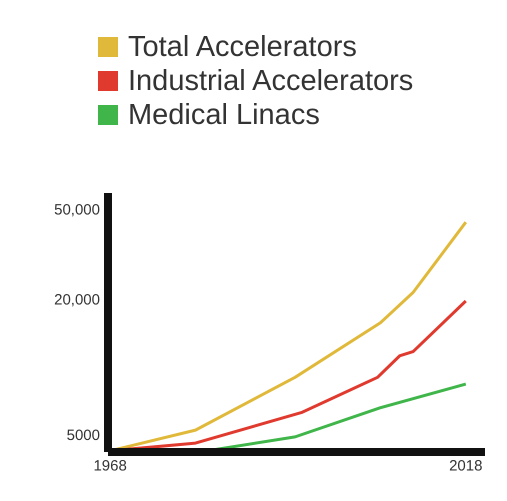 This screenshot has height=501, width=507. Describe the element at coordinates (77, 299) in the screenshot. I see `y-tick-label: 20,000` at that location.